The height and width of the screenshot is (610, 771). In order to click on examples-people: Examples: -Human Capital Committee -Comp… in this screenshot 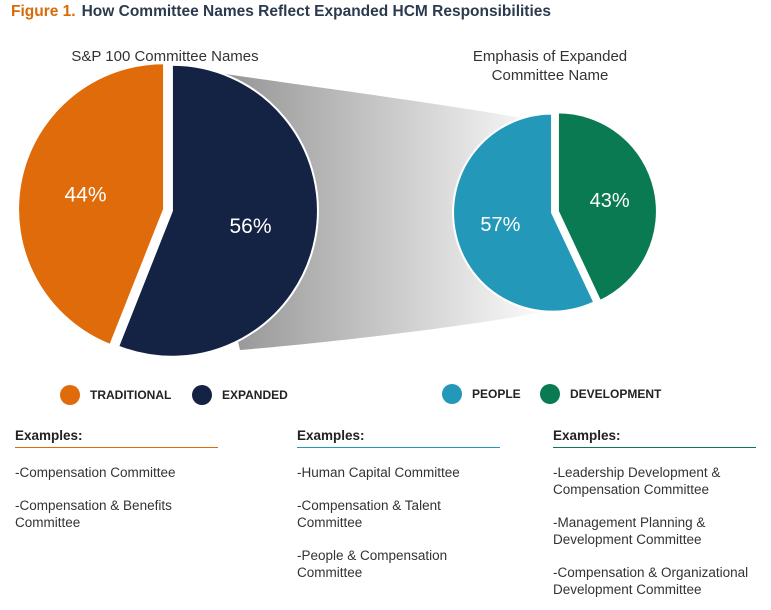, I will do `click(398, 504)`.